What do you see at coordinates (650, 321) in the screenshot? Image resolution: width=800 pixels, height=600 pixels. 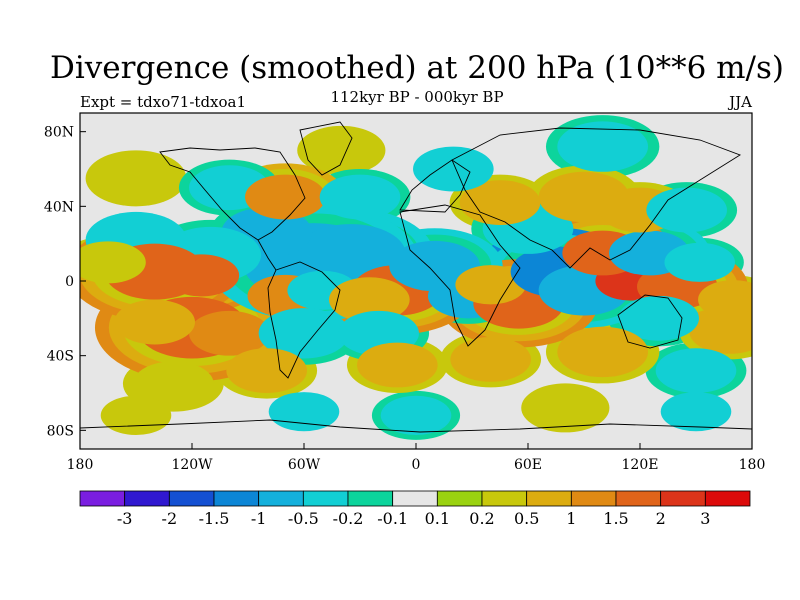 I see `coast-australia` at bounding box center [650, 321].